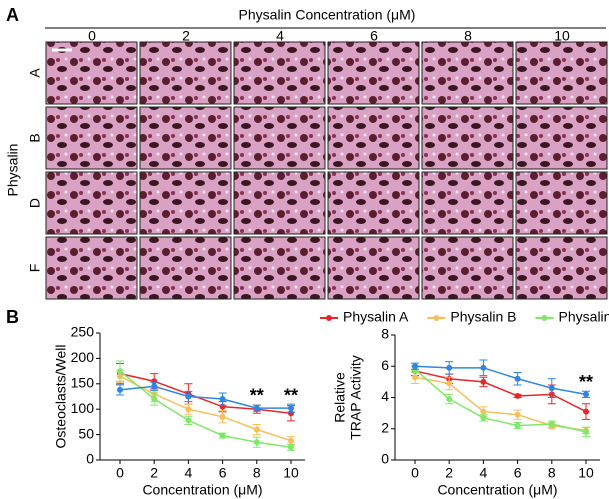 This screenshot has height=499, width=609. Describe the element at coordinates (35, 73) in the screenshot. I see `row-label: A` at that location.